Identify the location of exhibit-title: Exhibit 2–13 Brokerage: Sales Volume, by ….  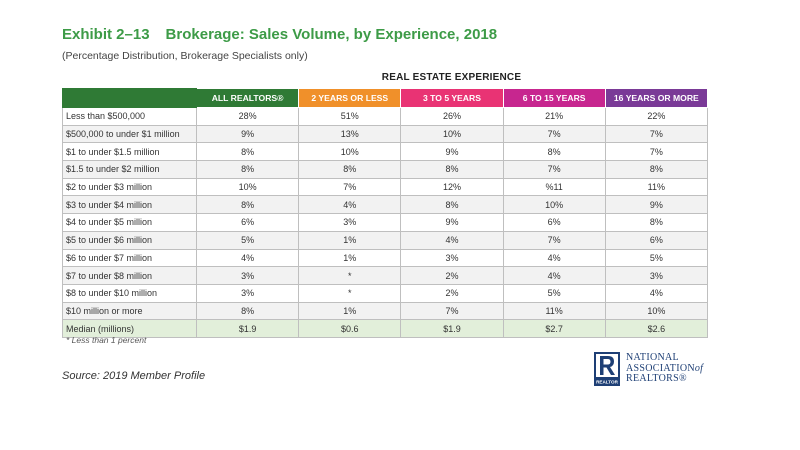
(279, 34).